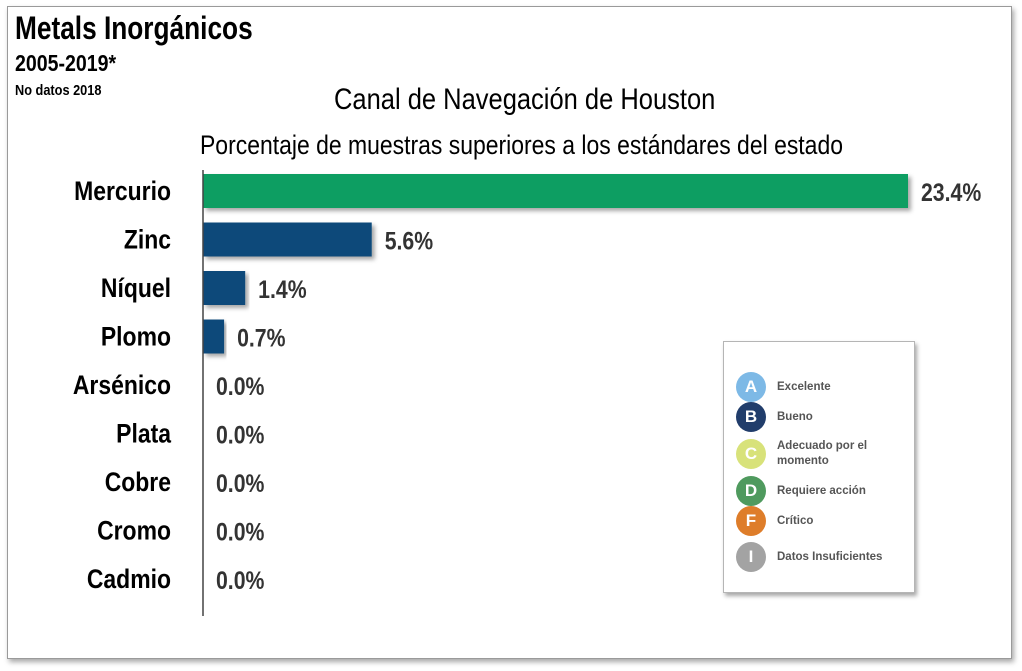 Image resolution: width=1022 pixels, height=671 pixels. Describe the element at coordinates (144, 434) in the screenshot. I see `category-label: Plata` at that location.